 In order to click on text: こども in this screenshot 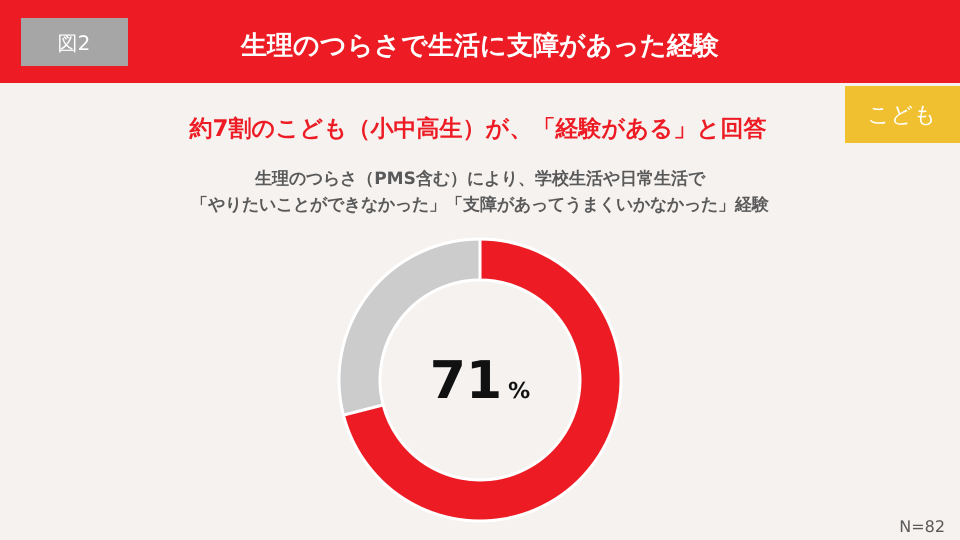, I will do `click(902, 115)`.